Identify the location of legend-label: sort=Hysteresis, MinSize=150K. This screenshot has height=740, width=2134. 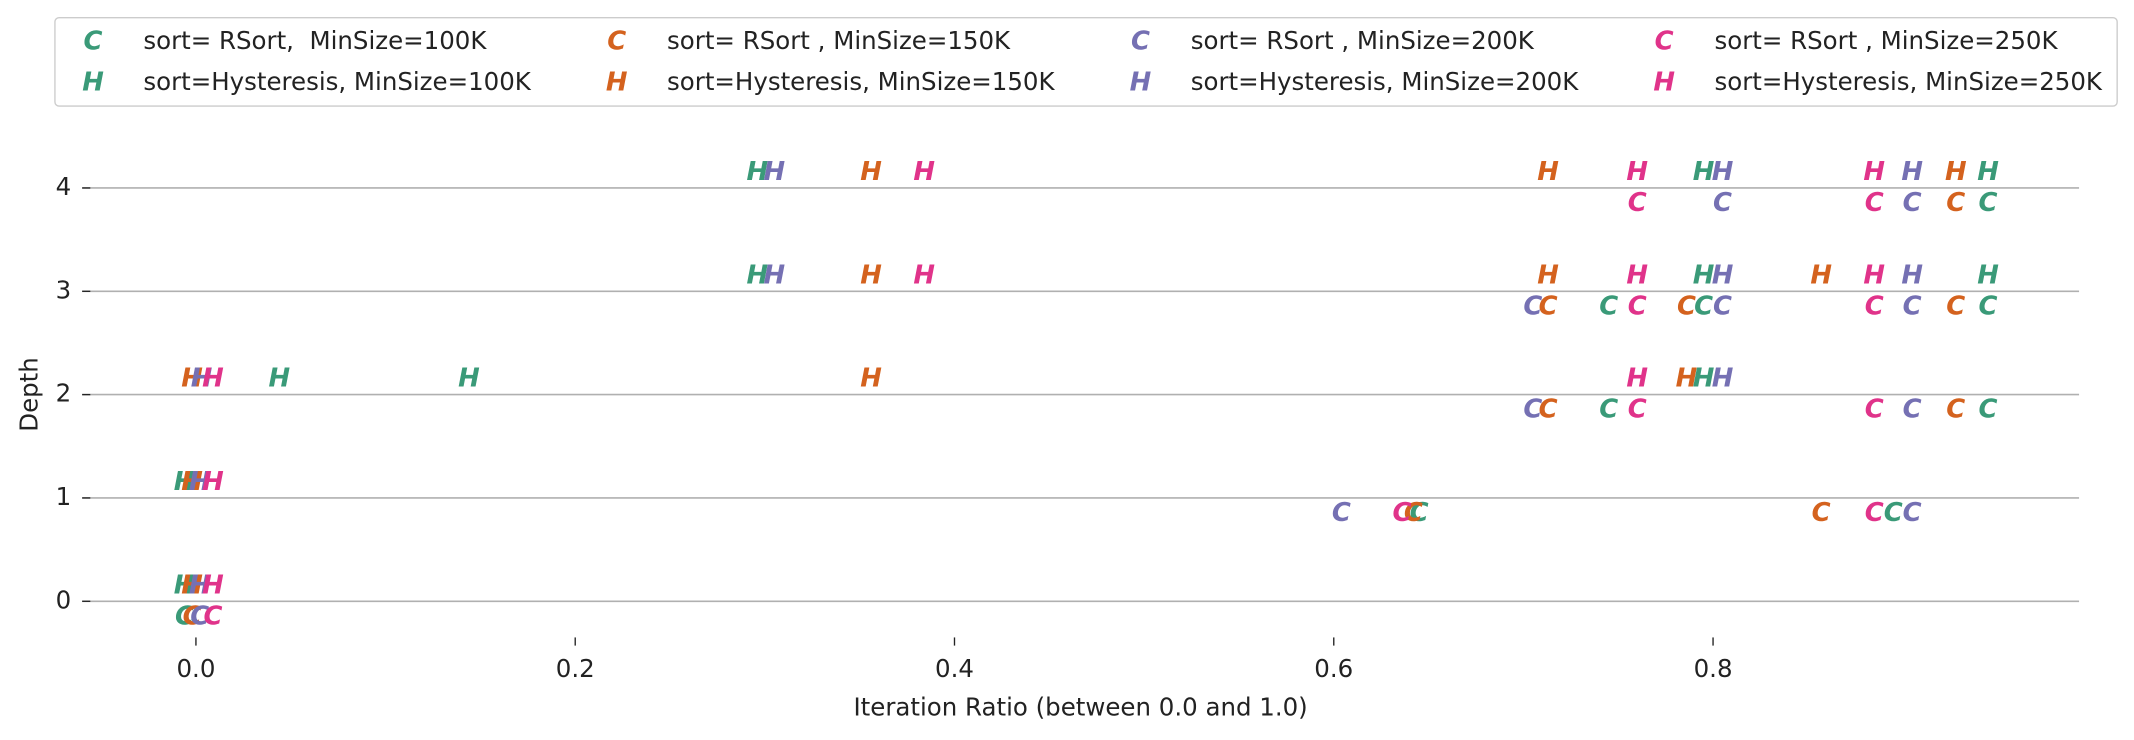
(861, 81).